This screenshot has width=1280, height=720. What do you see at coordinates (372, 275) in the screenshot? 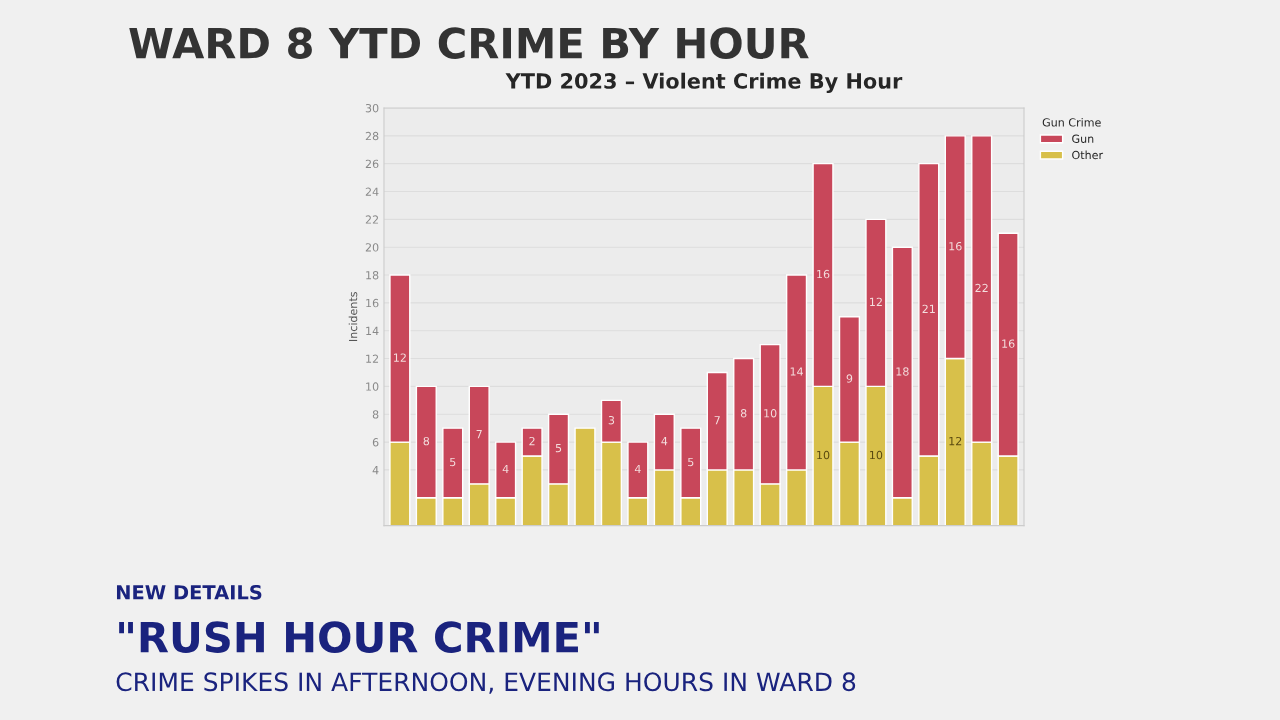
I see `y-tick-label: 18` at bounding box center [372, 275].